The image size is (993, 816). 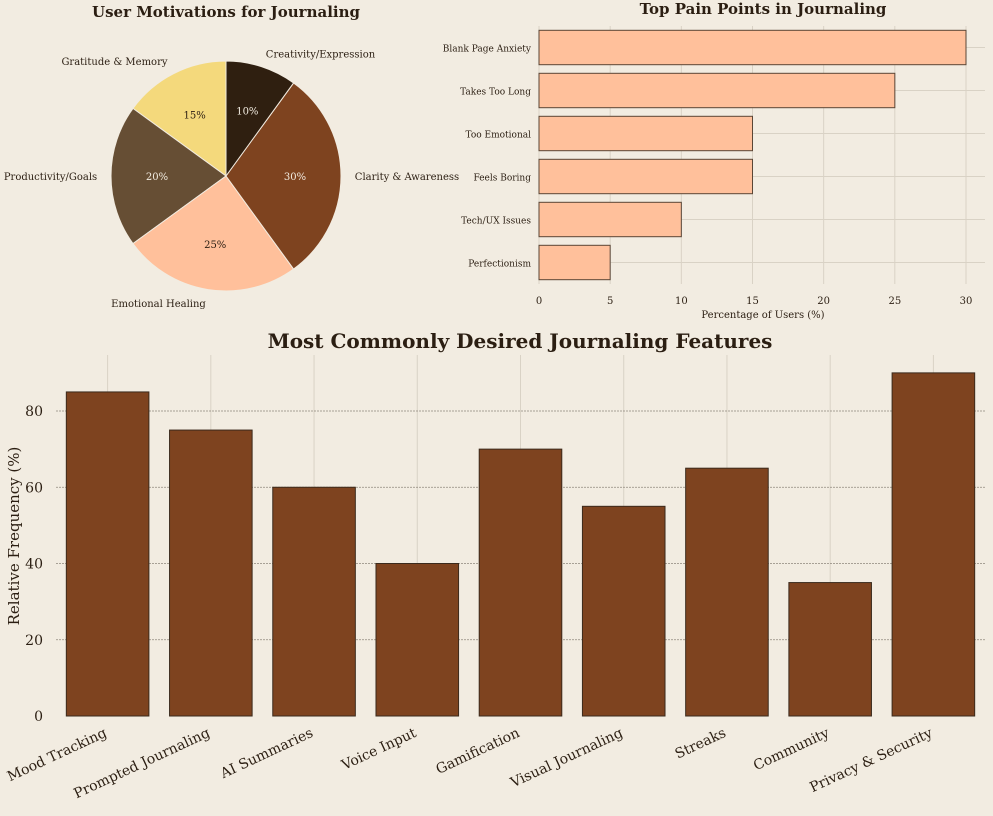 What do you see at coordinates (378, 749) in the screenshot?
I see `vbar-category-label: Voice Input` at bounding box center [378, 749].